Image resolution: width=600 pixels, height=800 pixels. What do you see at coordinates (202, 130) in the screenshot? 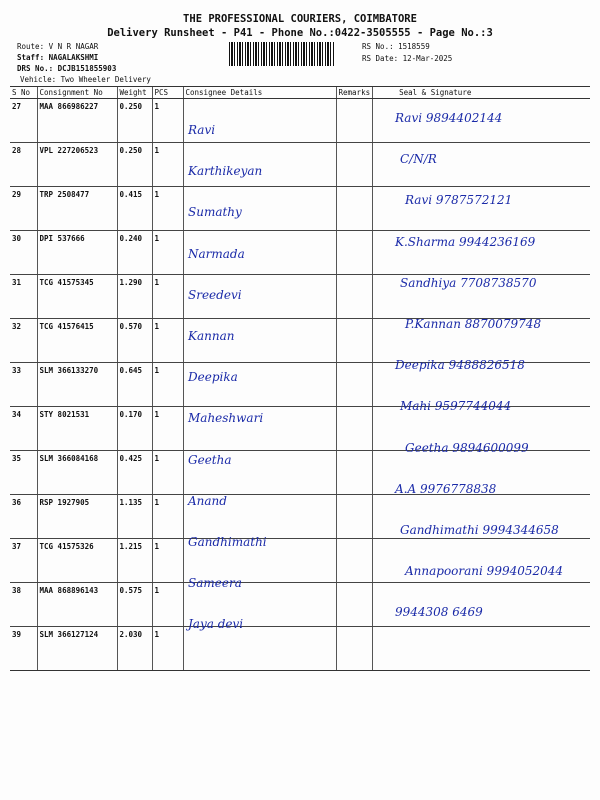
I see `handwritten-consignee-name: Ravi` at bounding box center [202, 130].